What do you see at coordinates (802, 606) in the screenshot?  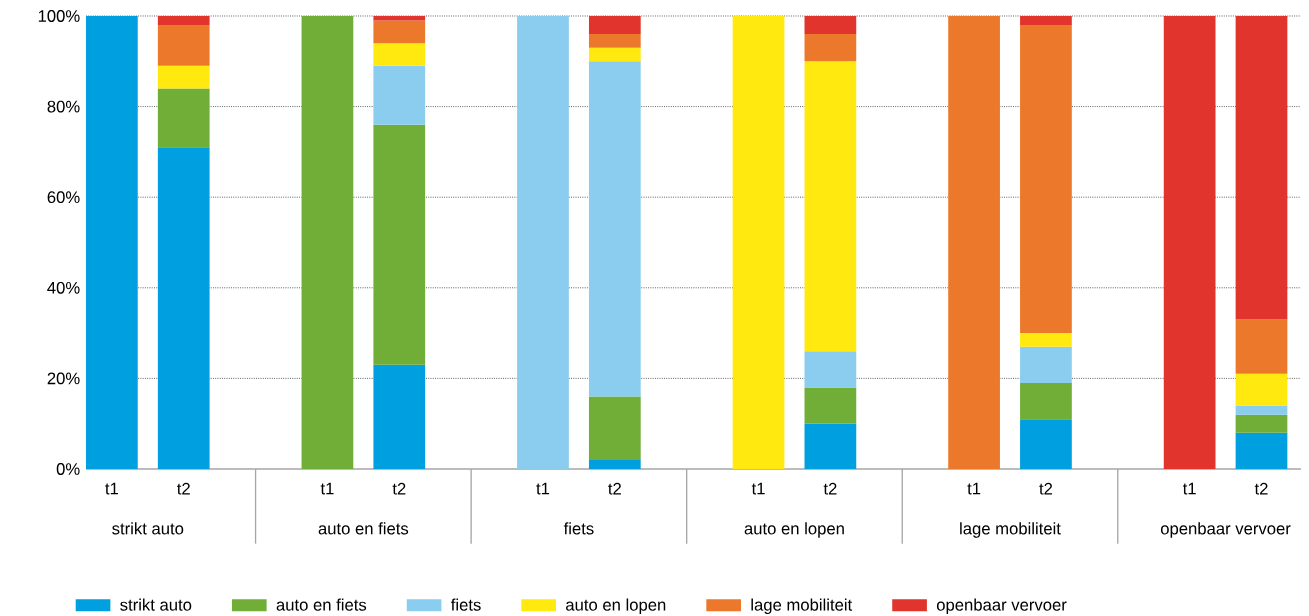 I see `legend-label: lage mobiliteit` at bounding box center [802, 606].